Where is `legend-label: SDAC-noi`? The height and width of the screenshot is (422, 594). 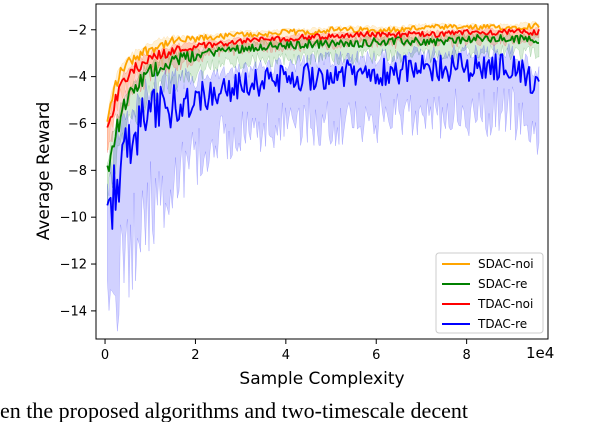
legend-label: SDAC-noi is located at coordinates (506, 264).